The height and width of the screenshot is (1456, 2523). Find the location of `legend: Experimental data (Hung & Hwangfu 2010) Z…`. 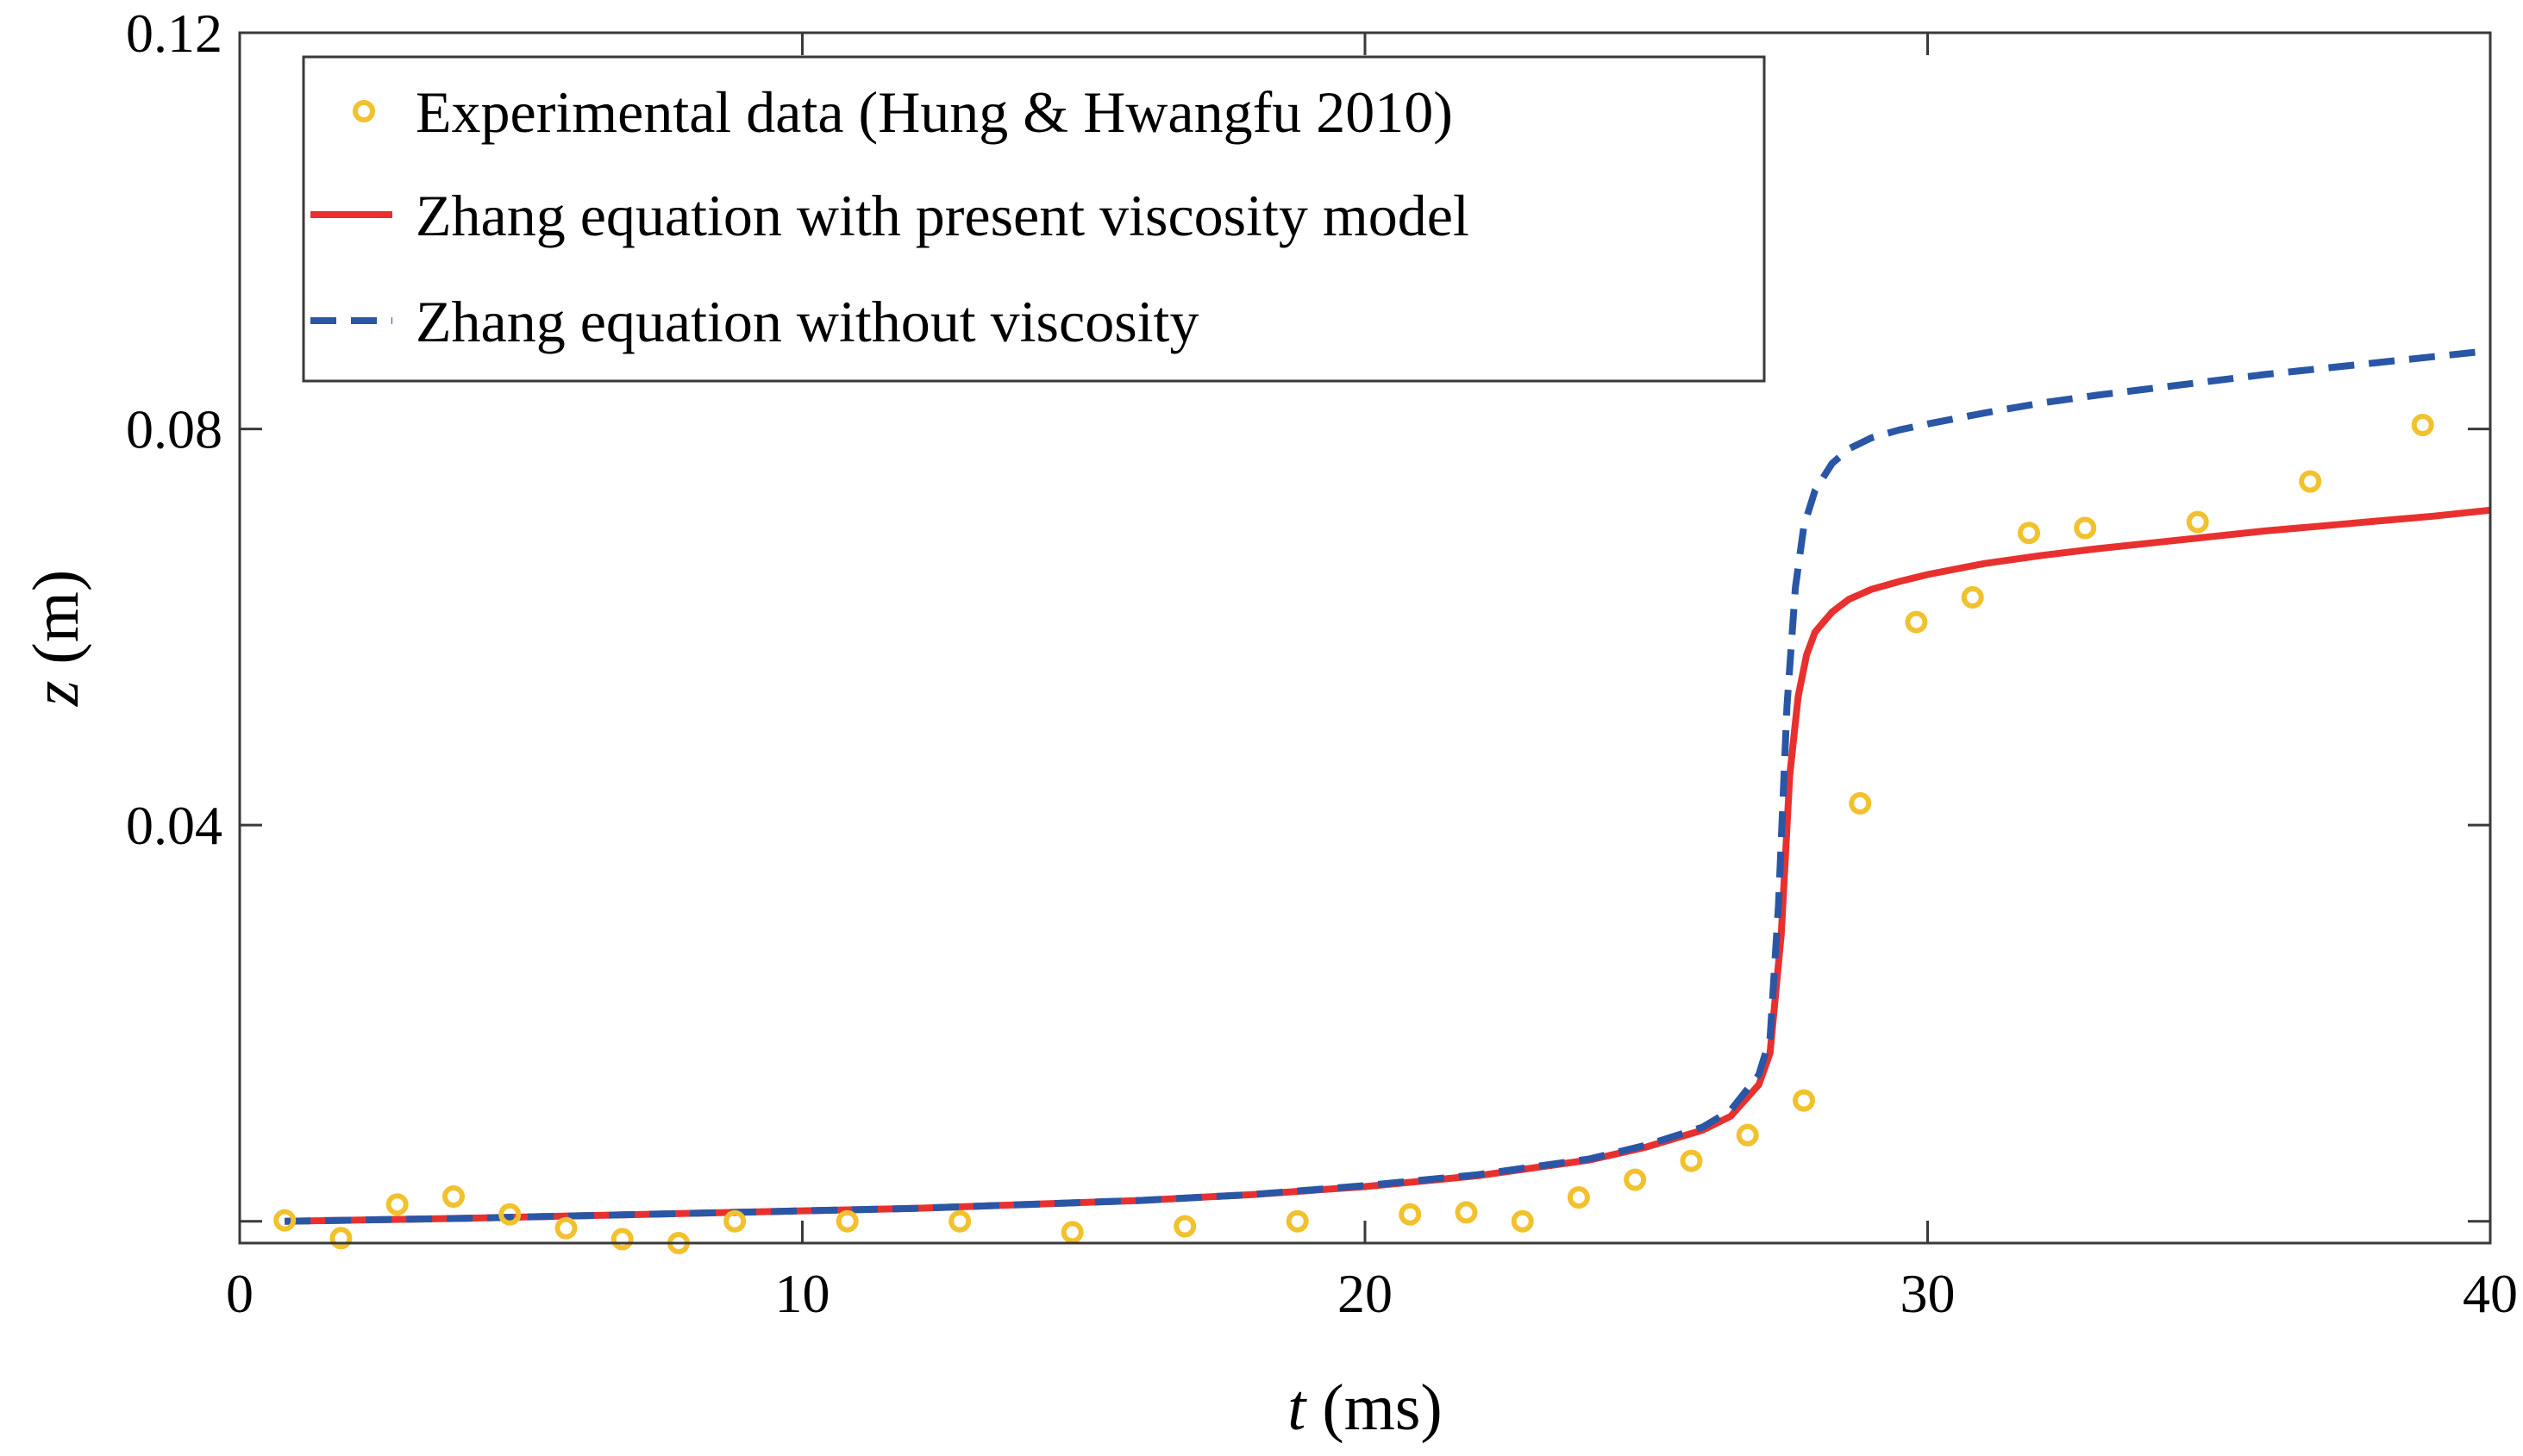

legend: Experimental data (Hung & Hwangfu 2010) Z… is located at coordinates (1034, 219).